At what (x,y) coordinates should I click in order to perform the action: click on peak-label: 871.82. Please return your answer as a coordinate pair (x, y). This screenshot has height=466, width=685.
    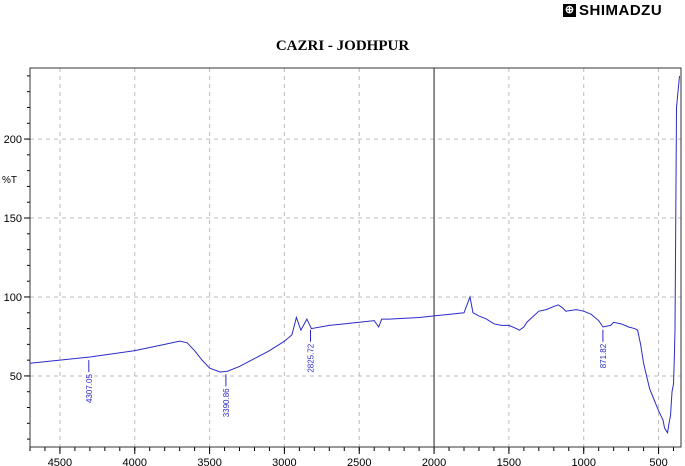
    Looking at the image, I should click on (603, 355).